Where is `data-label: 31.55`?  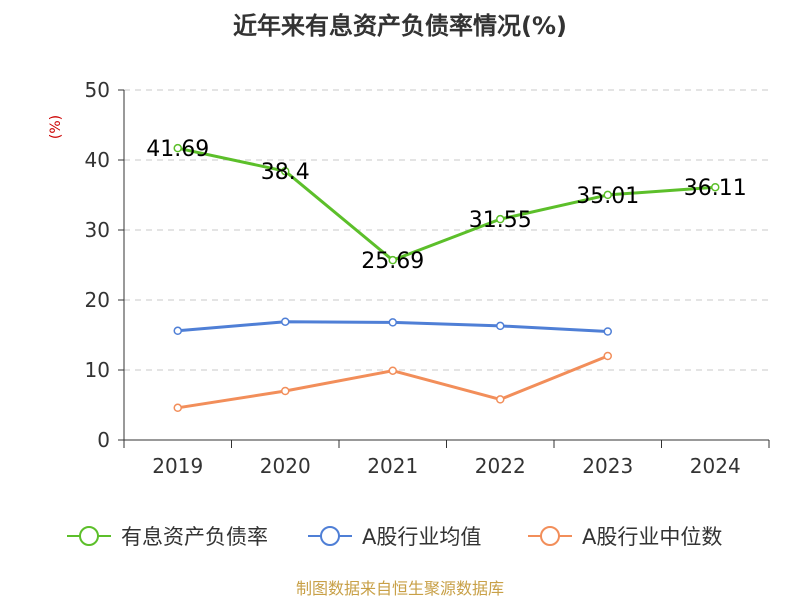 data-label: 31.55 is located at coordinates (500, 220).